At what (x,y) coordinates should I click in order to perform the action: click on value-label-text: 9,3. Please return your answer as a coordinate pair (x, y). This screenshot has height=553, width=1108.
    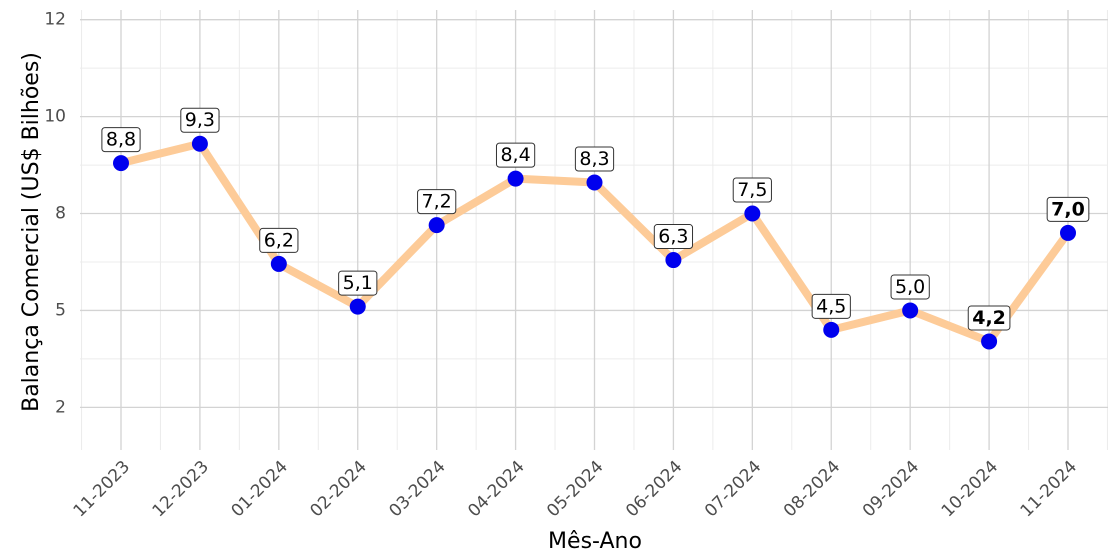
    Looking at the image, I should click on (200, 120).